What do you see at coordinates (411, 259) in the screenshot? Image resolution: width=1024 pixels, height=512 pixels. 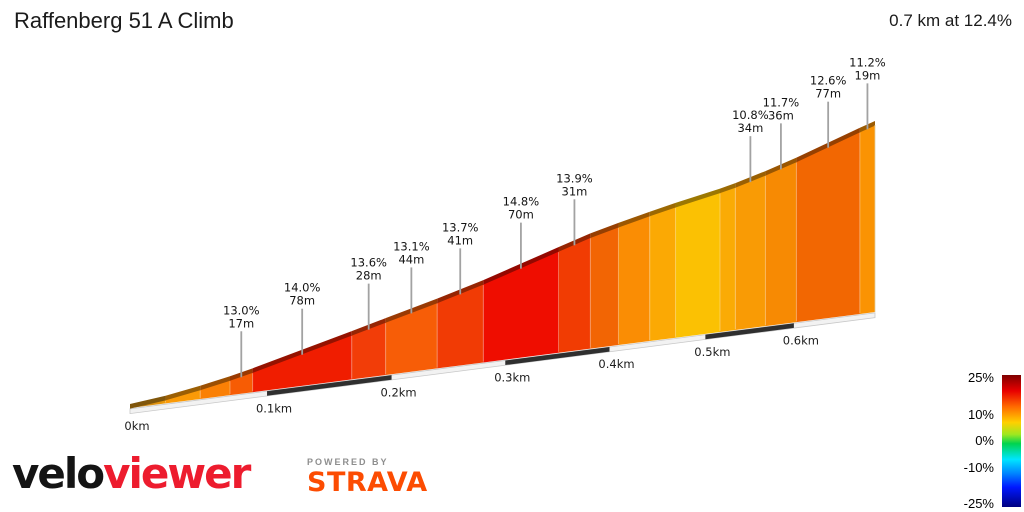 I see `segment-length-label: 44m` at bounding box center [411, 259].